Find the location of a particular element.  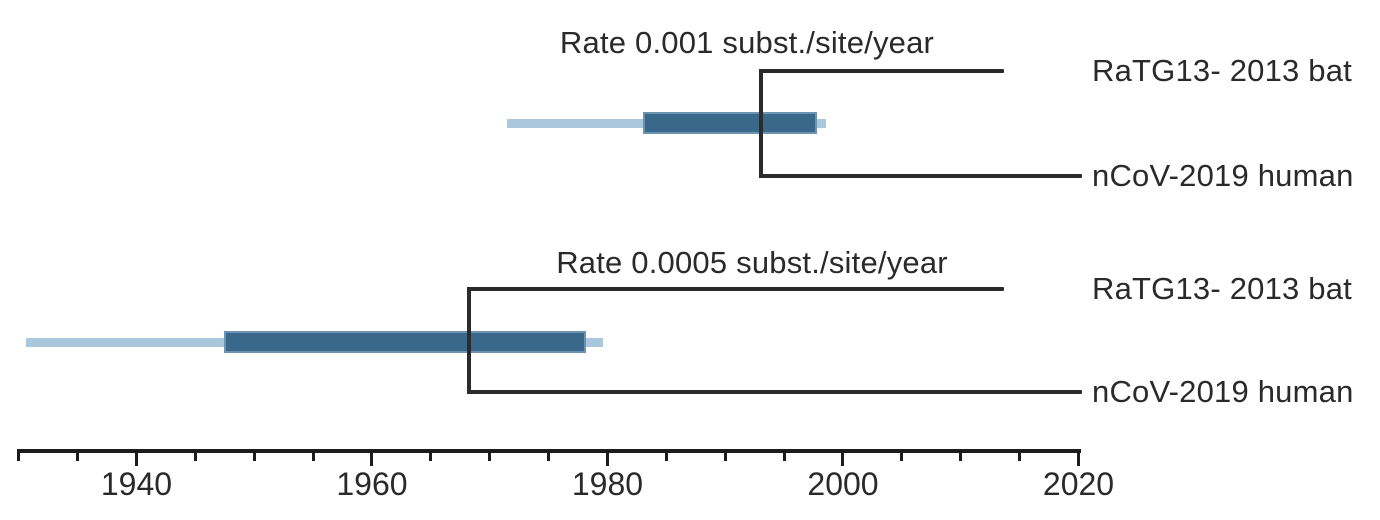

panel-title: Rate 0.0005 subst./site/year is located at coordinates (752, 262).